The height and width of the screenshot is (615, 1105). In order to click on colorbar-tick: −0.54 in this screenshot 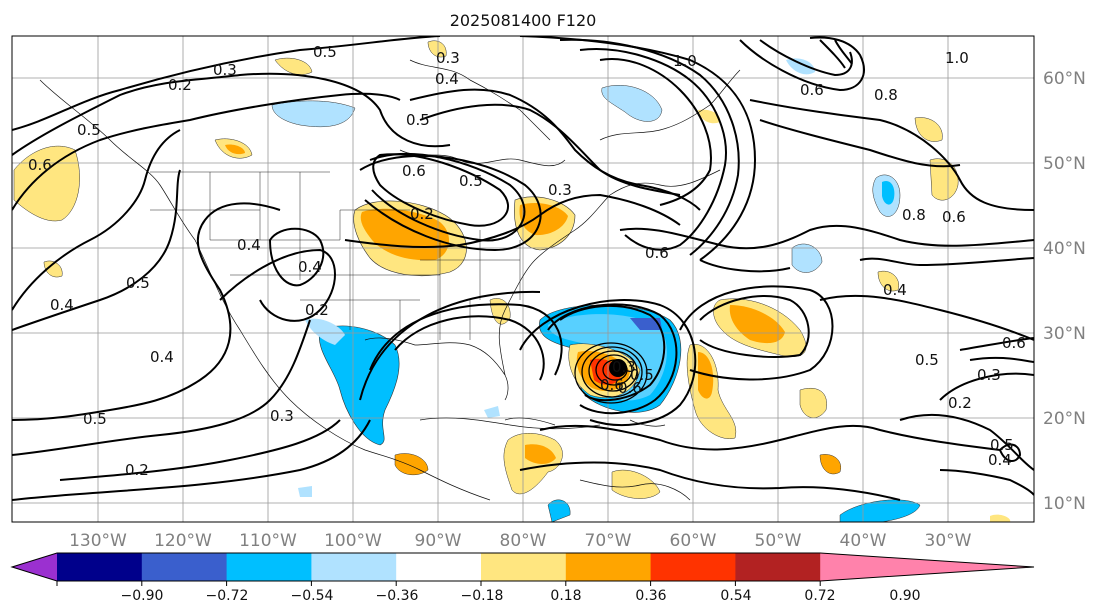, I will do `click(312, 596)`.